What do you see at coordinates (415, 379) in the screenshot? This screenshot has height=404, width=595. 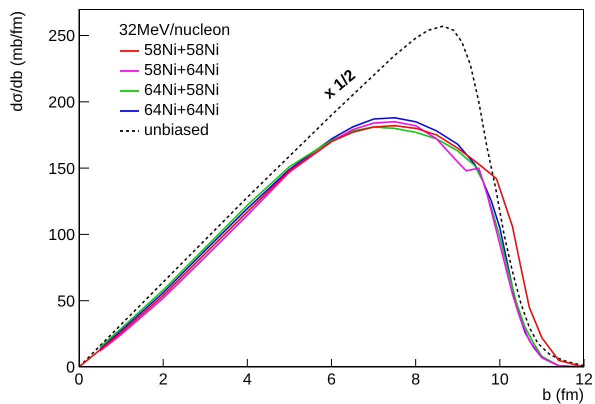 I see `x-tick-label: 8` at bounding box center [415, 379].